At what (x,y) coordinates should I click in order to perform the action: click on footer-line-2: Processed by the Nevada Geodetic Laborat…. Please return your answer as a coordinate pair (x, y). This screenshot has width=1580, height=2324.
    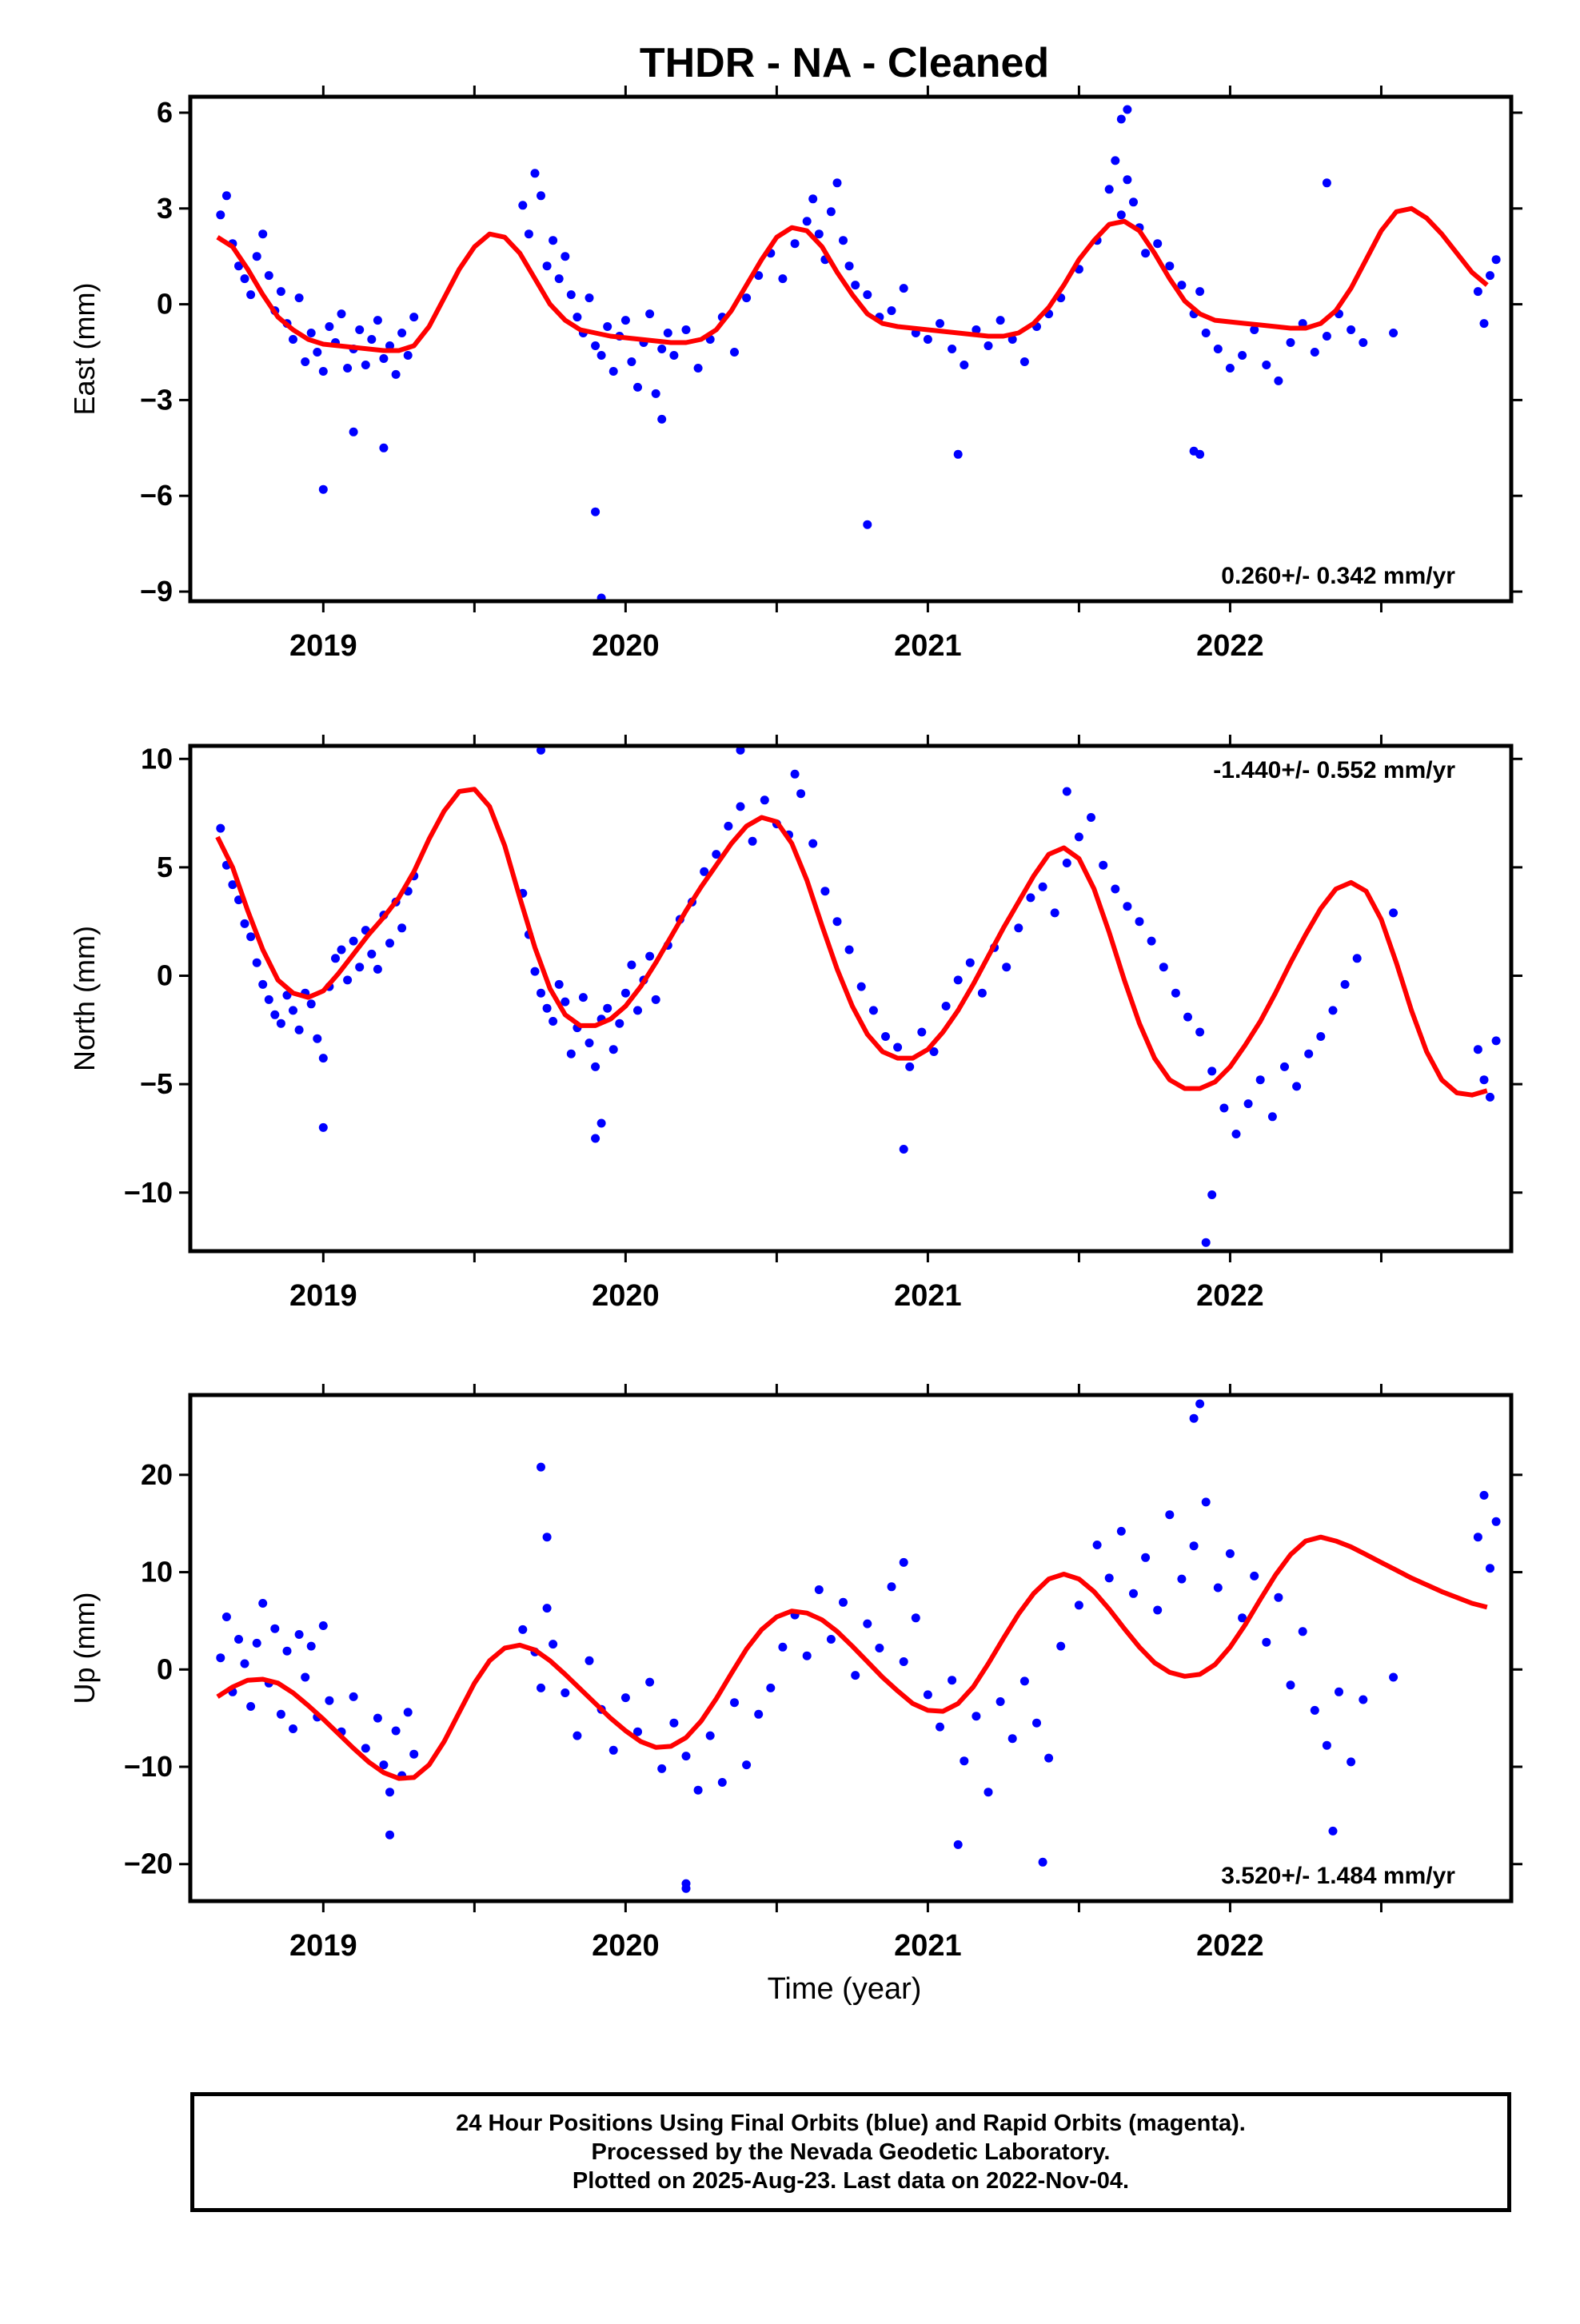
    Looking at the image, I should click on (851, 2152).